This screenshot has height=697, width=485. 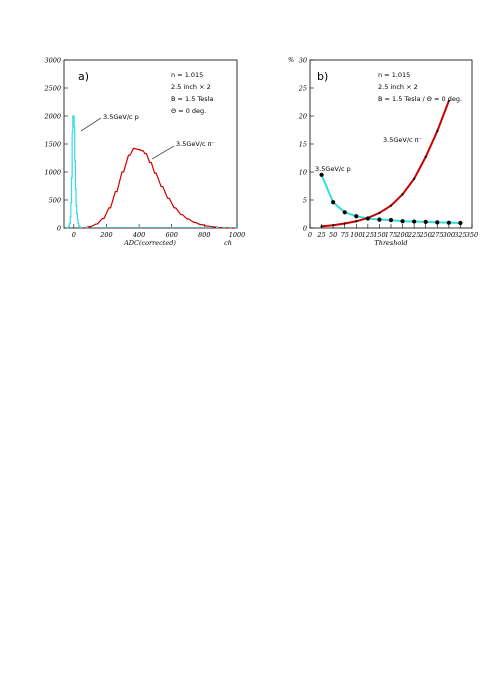 I want to click on chart-b-xtick-label: 150, so click(x=379, y=235).